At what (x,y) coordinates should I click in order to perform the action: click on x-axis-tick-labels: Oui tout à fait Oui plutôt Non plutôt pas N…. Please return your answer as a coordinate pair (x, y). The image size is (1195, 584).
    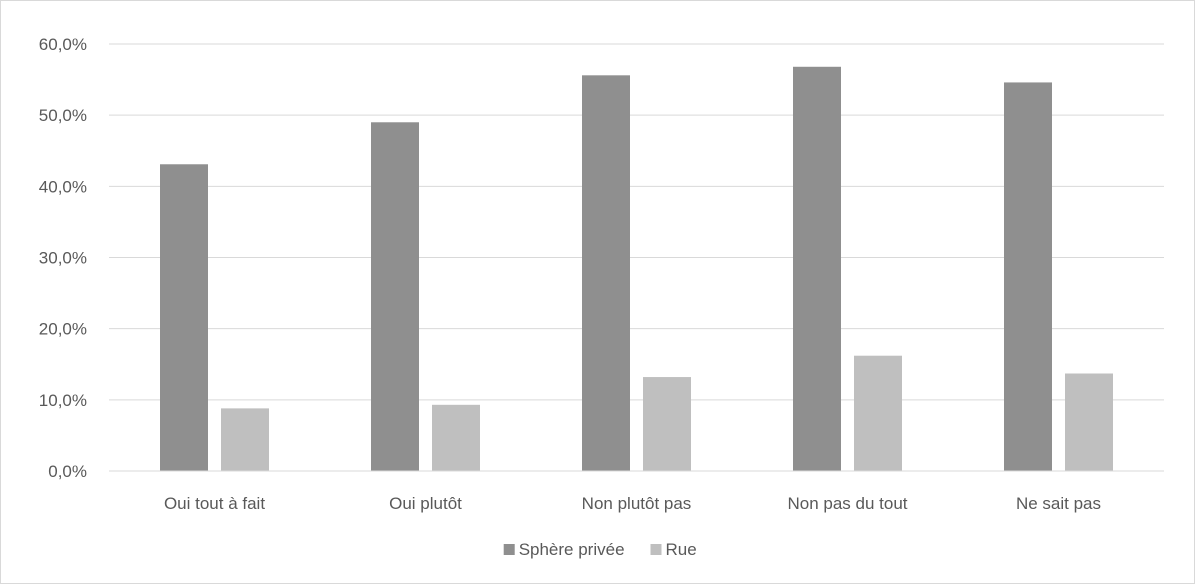
    Looking at the image, I should click on (632, 503).